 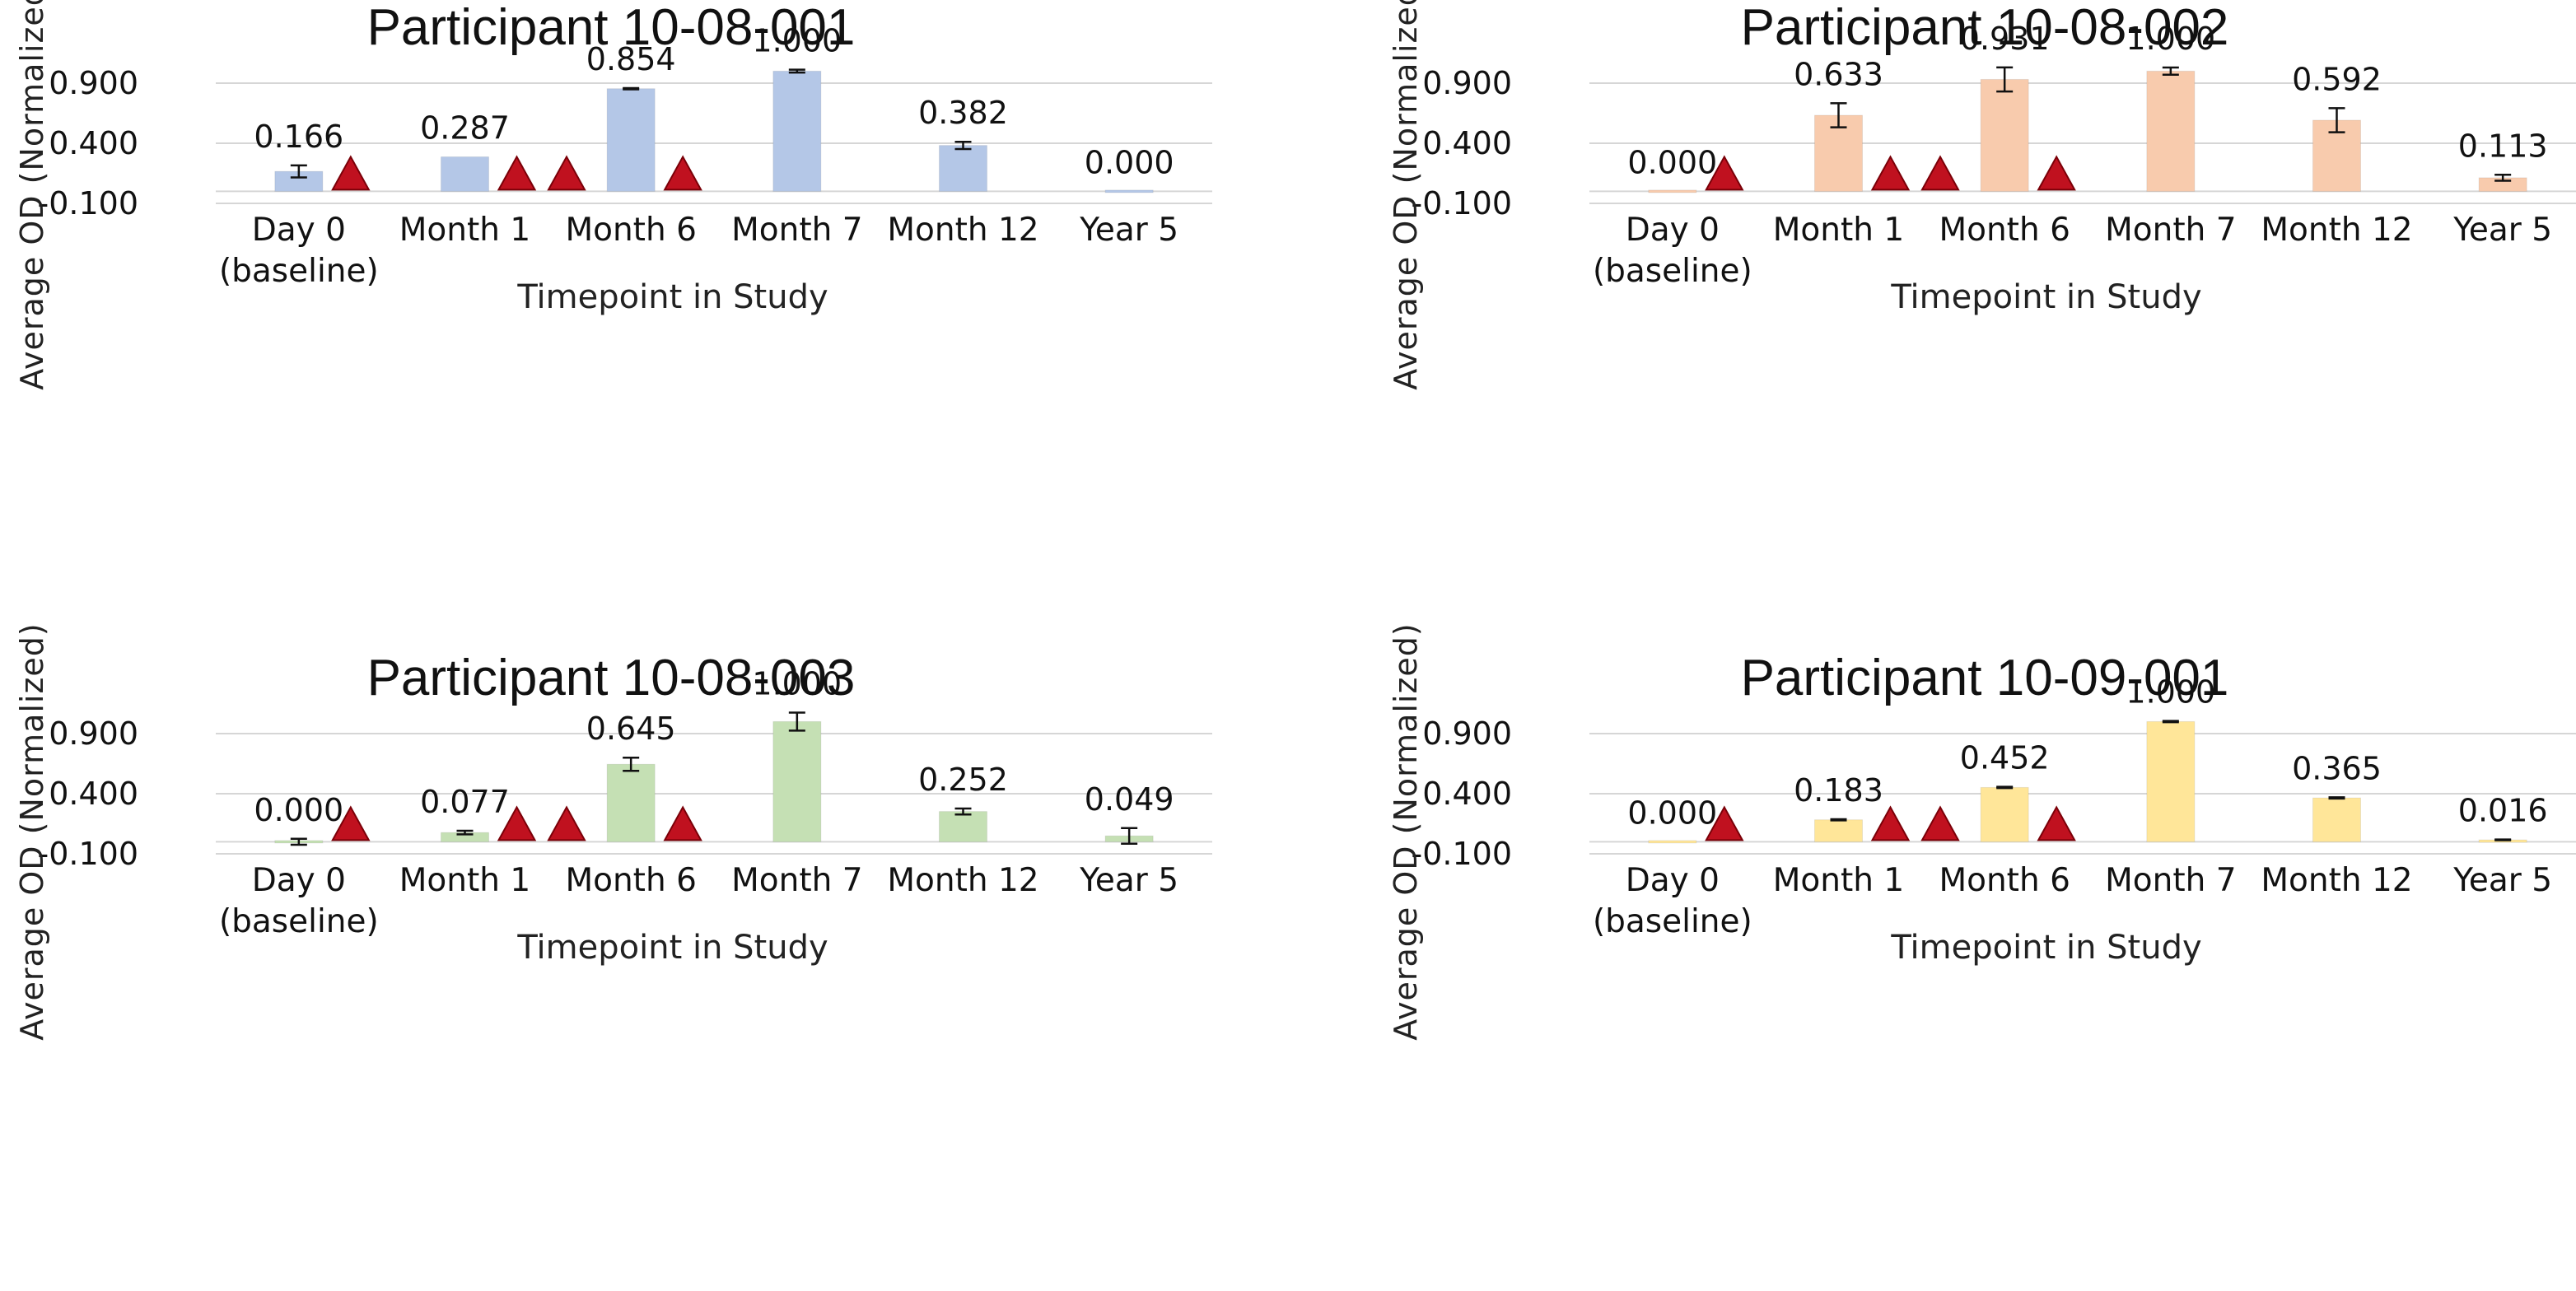 I want to click on data-label: 0.645, so click(x=631, y=729).